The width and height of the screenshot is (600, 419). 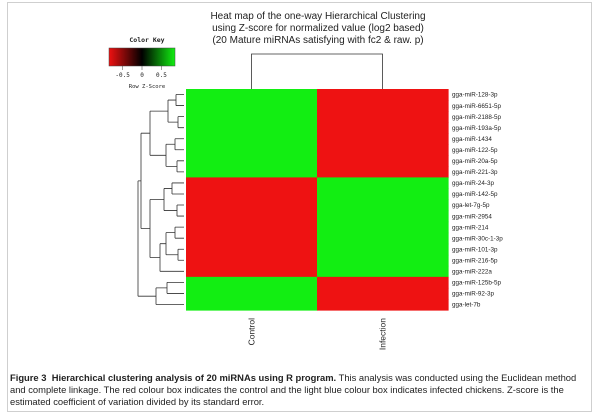 What do you see at coordinates (147, 87) in the screenshot?
I see `color-key-xlabel: Row Z-Score` at bounding box center [147, 87].